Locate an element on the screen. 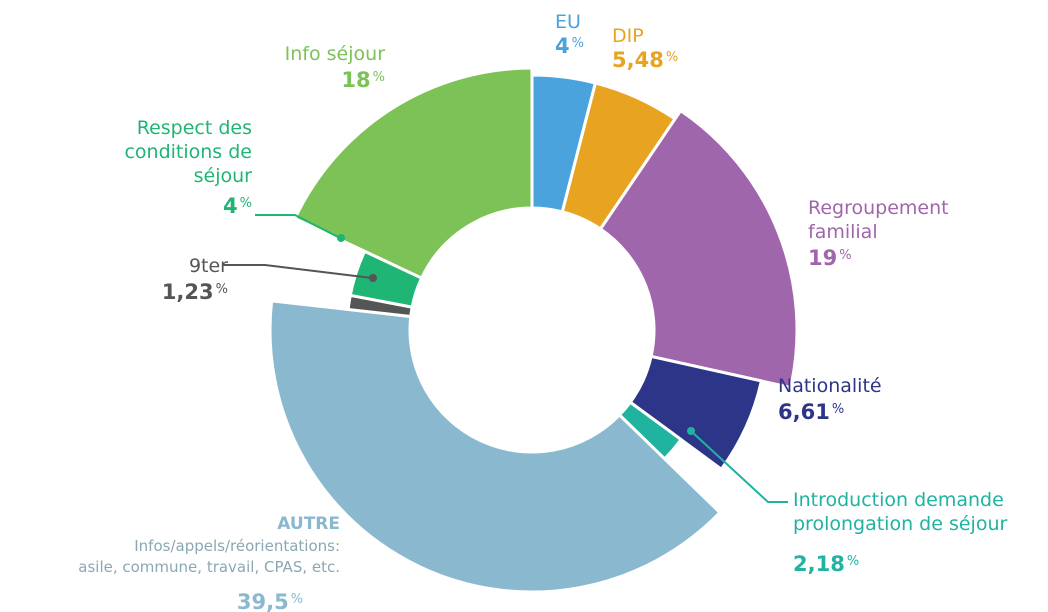  category-name: Regroupement familial is located at coordinates (878, 220).